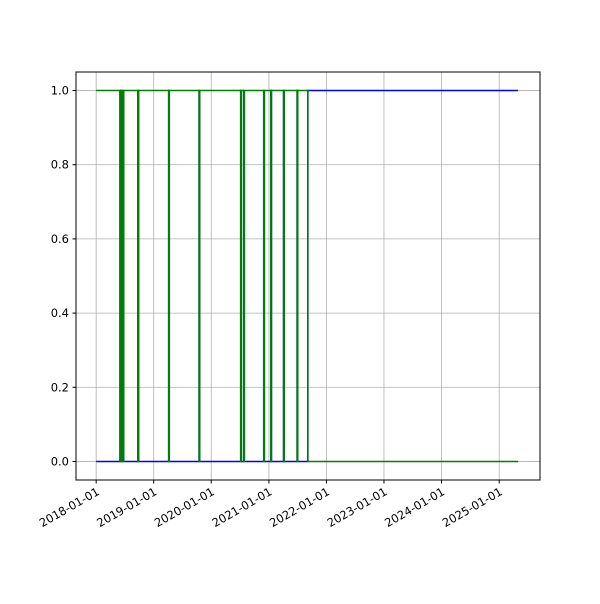  Describe the element at coordinates (60, 387) in the screenshot. I see `y-tick-label: 0.2` at that location.